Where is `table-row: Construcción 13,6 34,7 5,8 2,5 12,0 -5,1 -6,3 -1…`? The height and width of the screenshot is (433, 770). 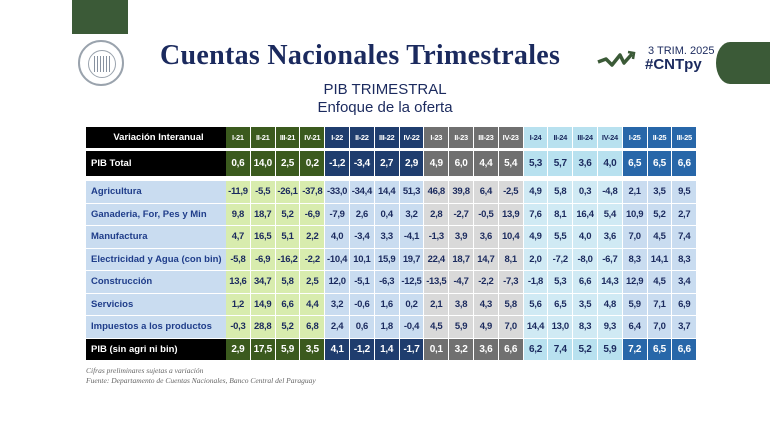
table-row: Construcción 13,6 34,7 5,8 2,5 12,0 -5,1 -6,3 -1… is located at coordinates (392, 282).